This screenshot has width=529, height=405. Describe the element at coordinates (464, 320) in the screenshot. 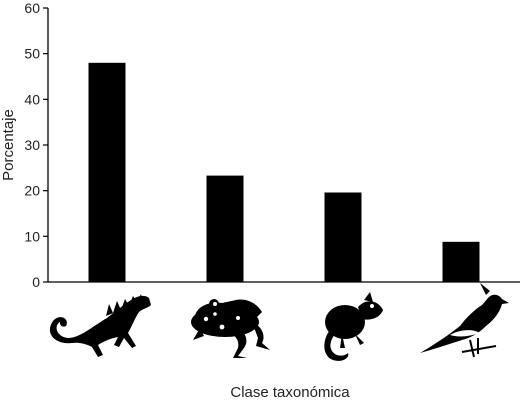

I see `bird-icon` at that location.